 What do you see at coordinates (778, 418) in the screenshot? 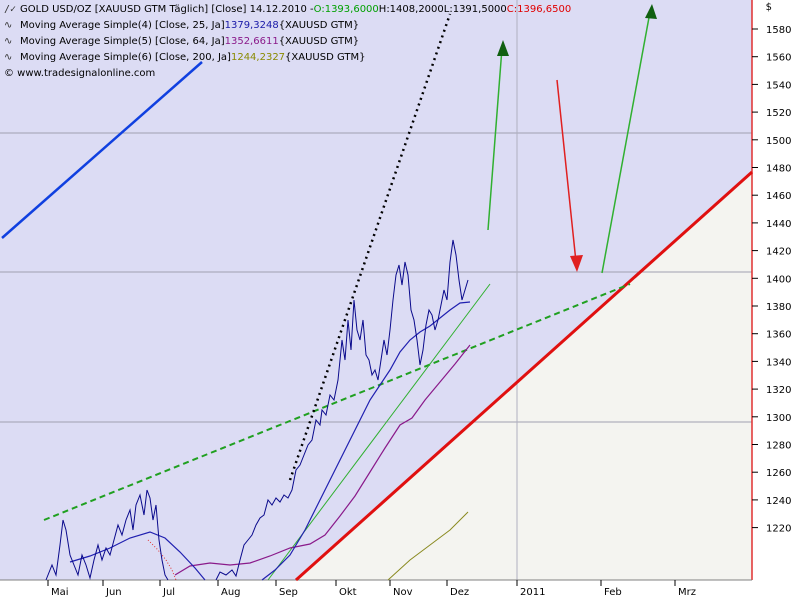
I see `y-tick-label: 1300` at bounding box center [778, 418].